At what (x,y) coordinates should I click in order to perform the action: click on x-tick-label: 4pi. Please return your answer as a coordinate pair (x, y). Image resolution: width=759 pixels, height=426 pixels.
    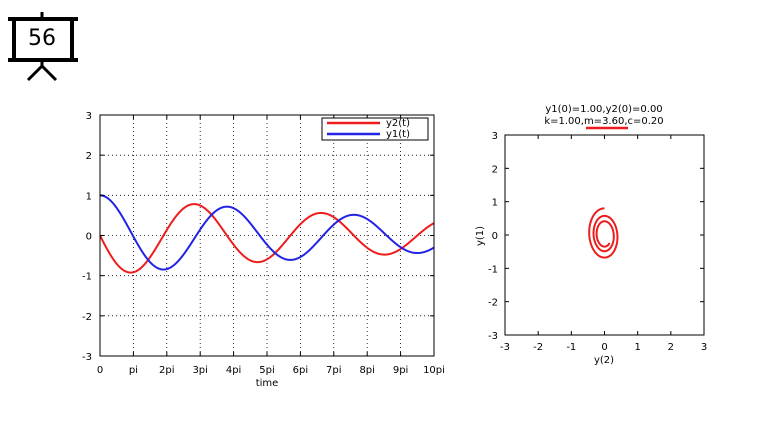
    Looking at the image, I should click on (234, 370).